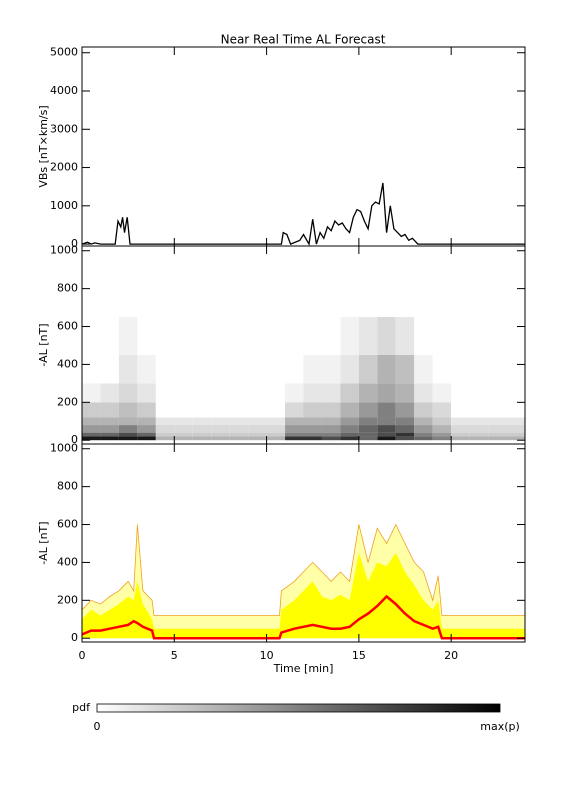  What do you see at coordinates (174, 655) in the screenshot?
I see `x-tick-label: 5` at bounding box center [174, 655].